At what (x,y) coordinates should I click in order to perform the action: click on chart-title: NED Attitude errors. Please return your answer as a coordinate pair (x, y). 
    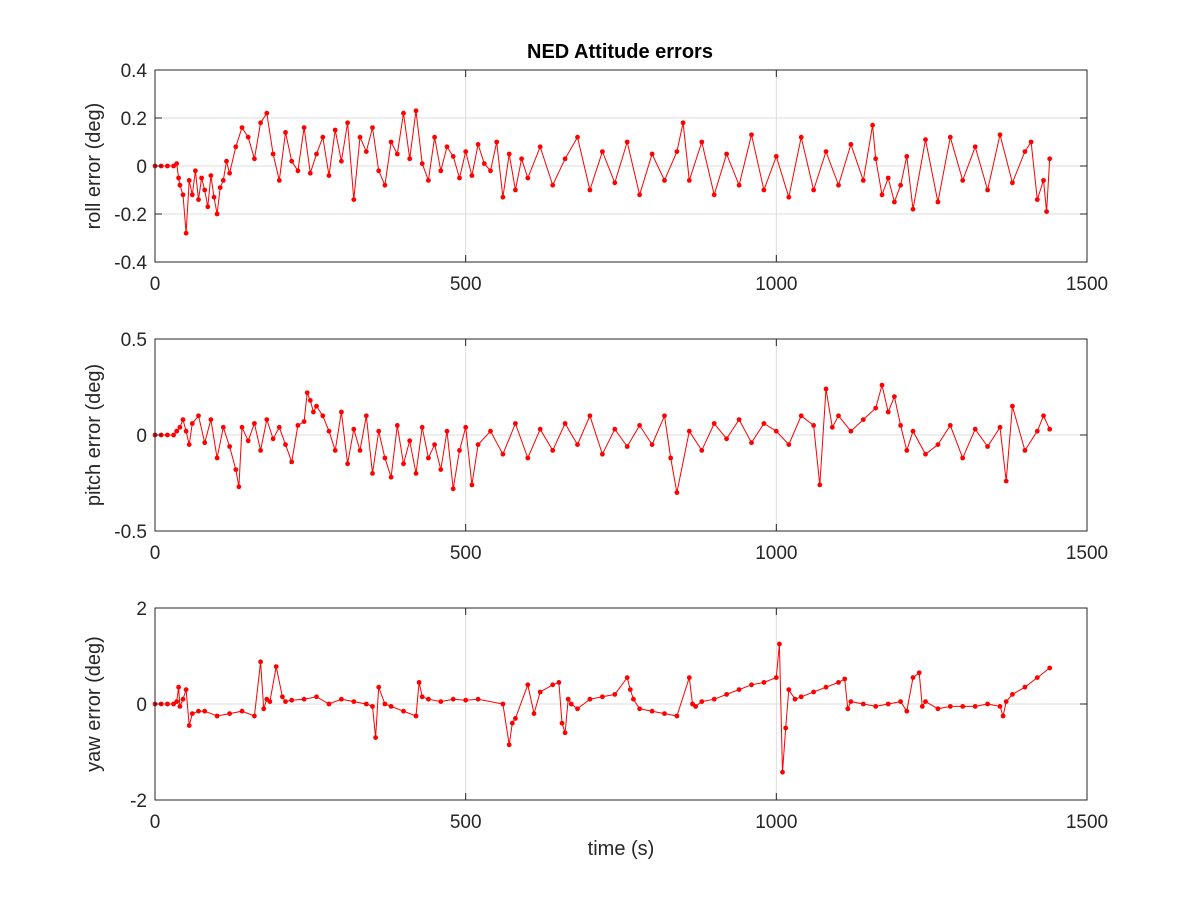
    Looking at the image, I should click on (620, 52).